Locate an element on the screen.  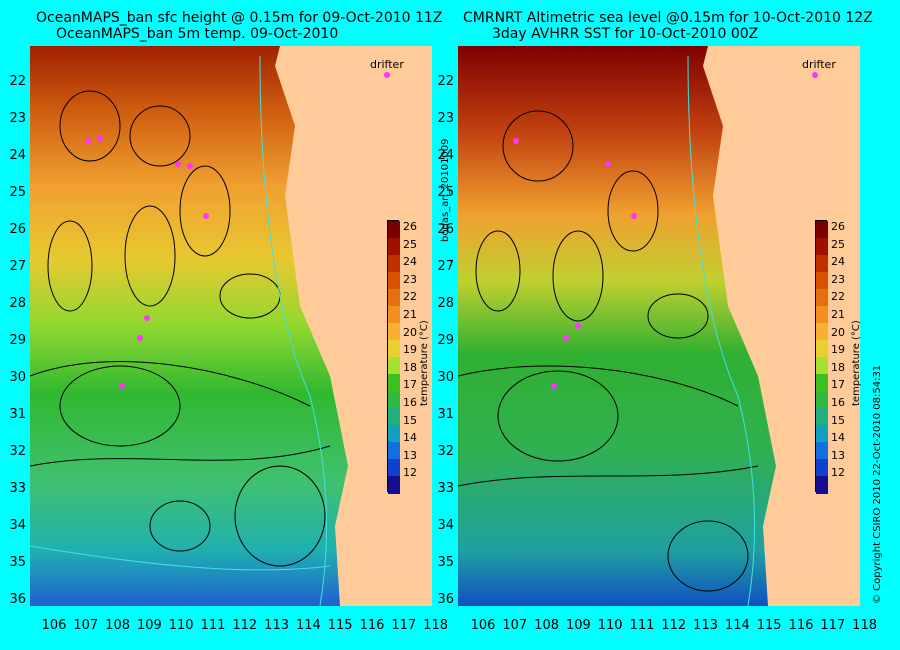
colorbar-tick-label: 26 is located at coordinates (838, 226).